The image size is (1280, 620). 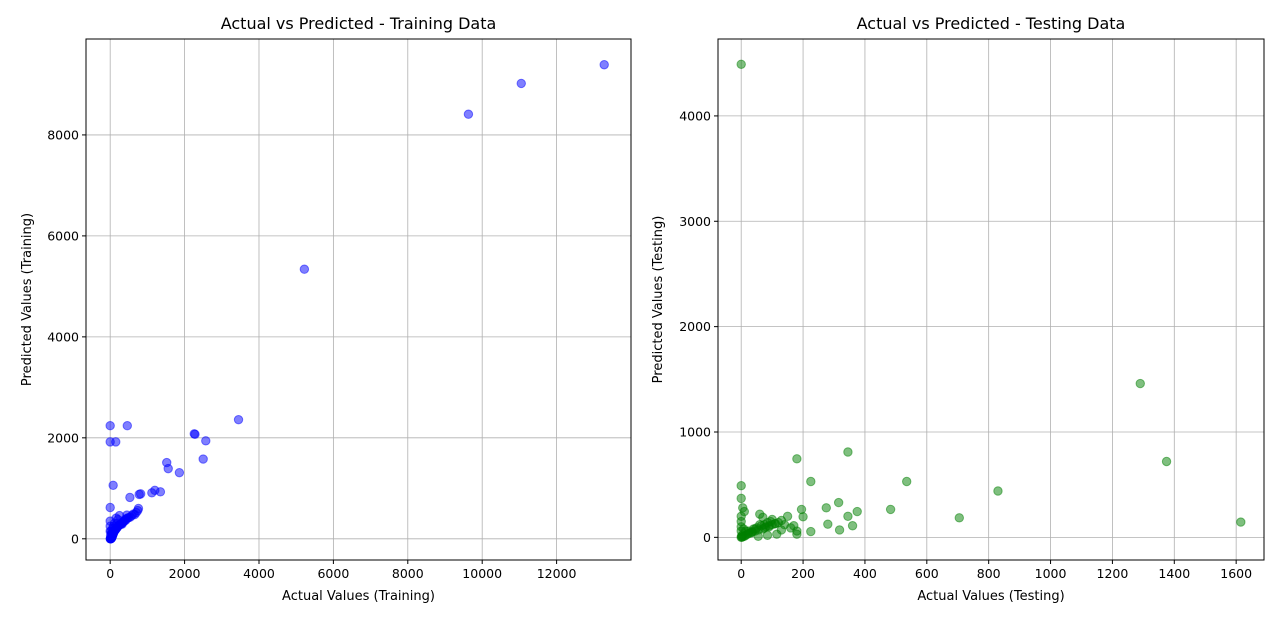 What do you see at coordinates (803, 573) in the screenshot?
I see `x-tick-label: 200` at bounding box center [803, 573].